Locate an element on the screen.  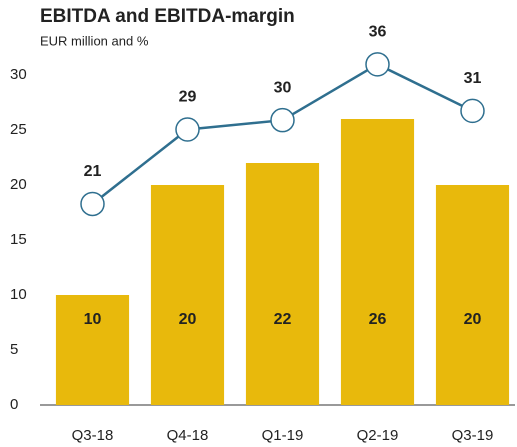
y-tick-label: 10 is located at coordinates (18, 294).